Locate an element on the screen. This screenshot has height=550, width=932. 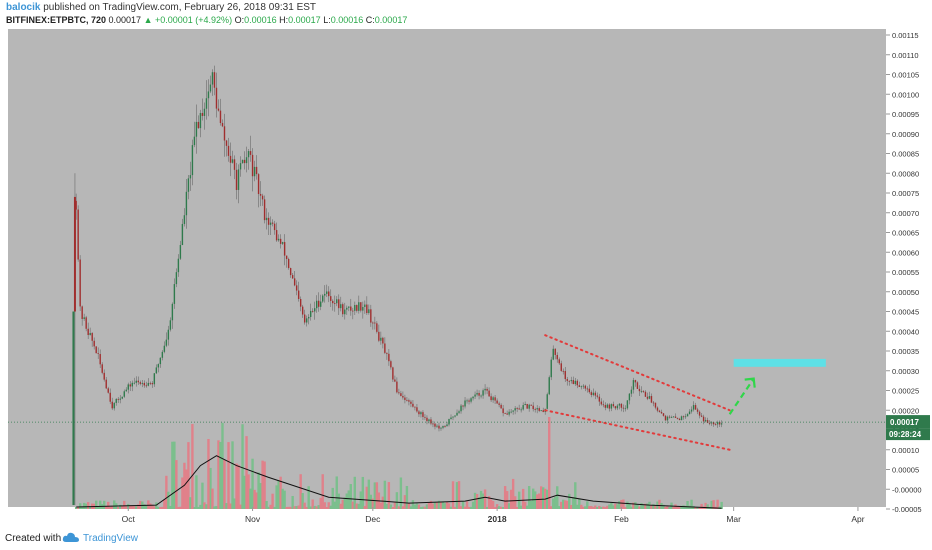
time-tick-label: Oct is located at coordinates (129, 519).